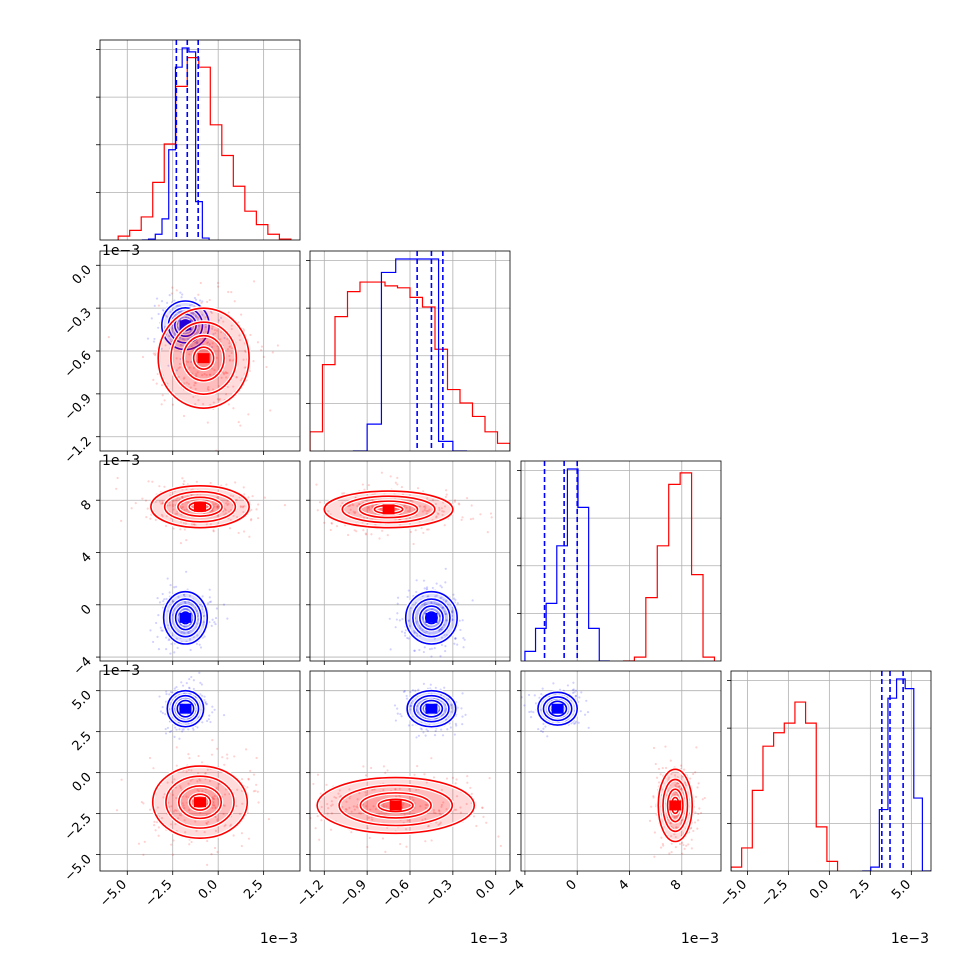  What do you see at coordinates (200, 561) in the screenshot?
I see `panel-frame-p20` at bounding box center [200, 561].